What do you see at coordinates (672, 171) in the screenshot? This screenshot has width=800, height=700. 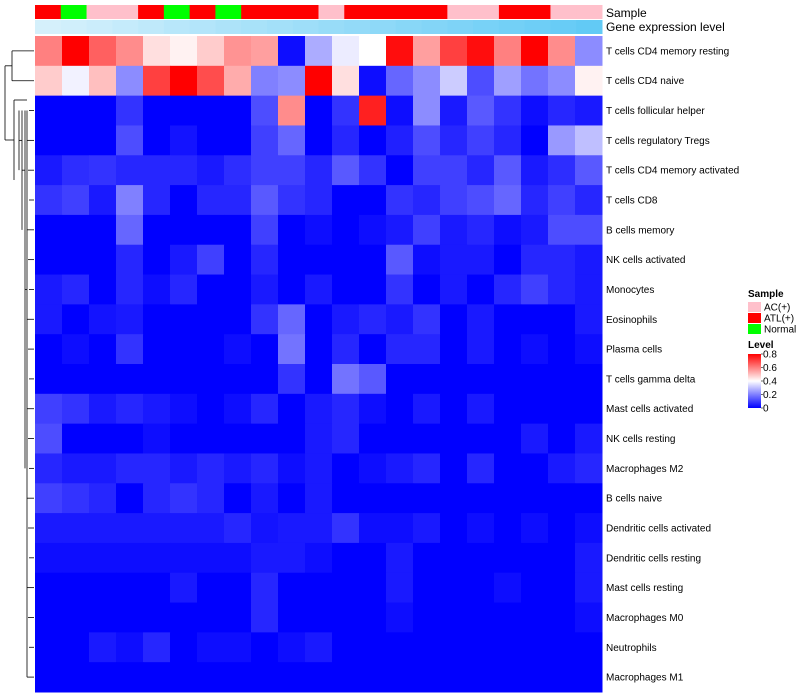 I see `row-label: T cells CD4 memory activated` at bounding box center [672, 171].